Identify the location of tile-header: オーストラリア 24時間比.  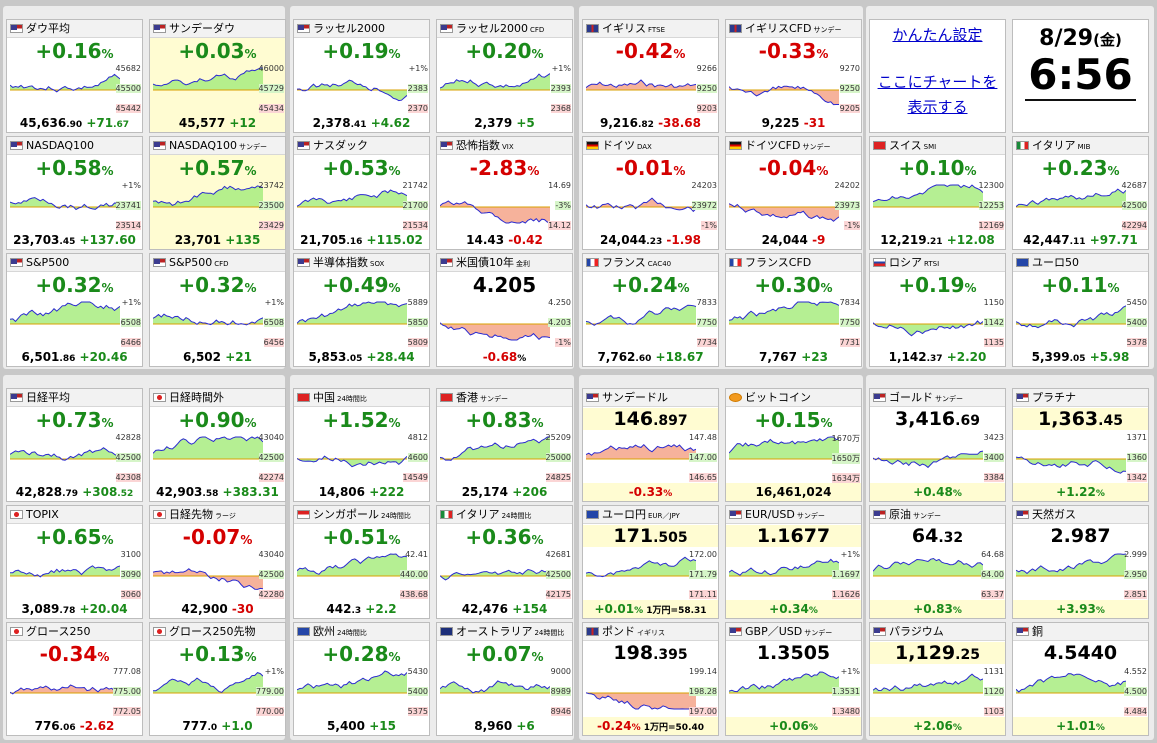
(504, 632).